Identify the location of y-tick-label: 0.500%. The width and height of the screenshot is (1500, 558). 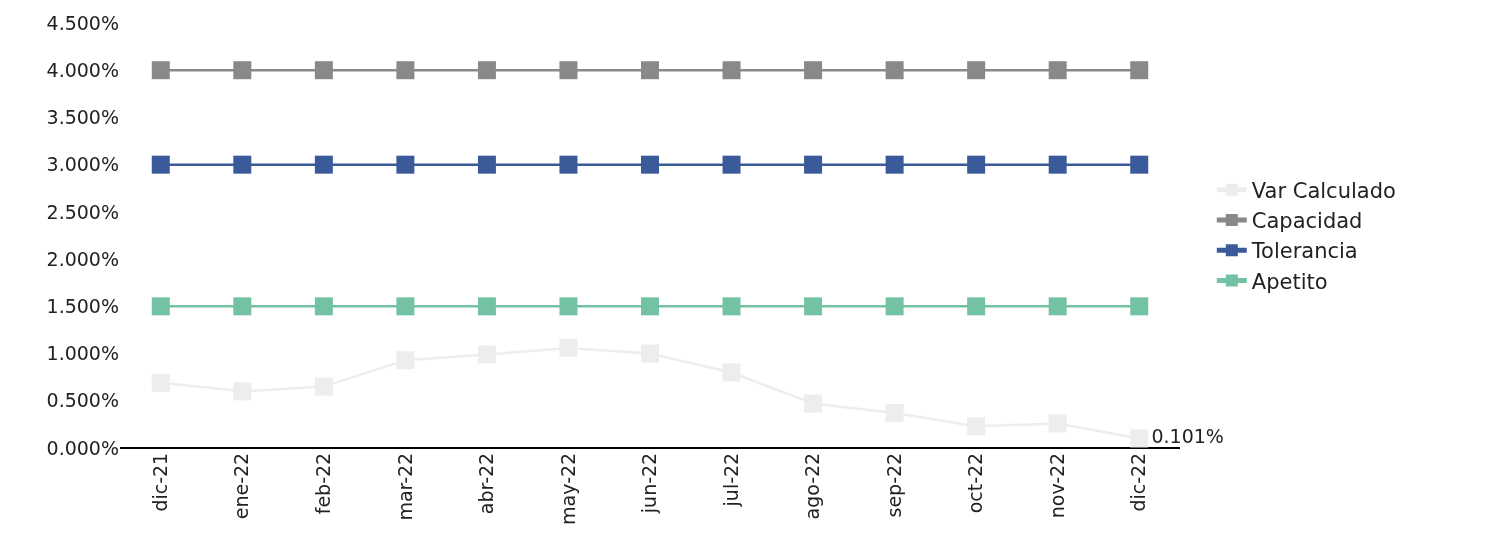
(82, 400).